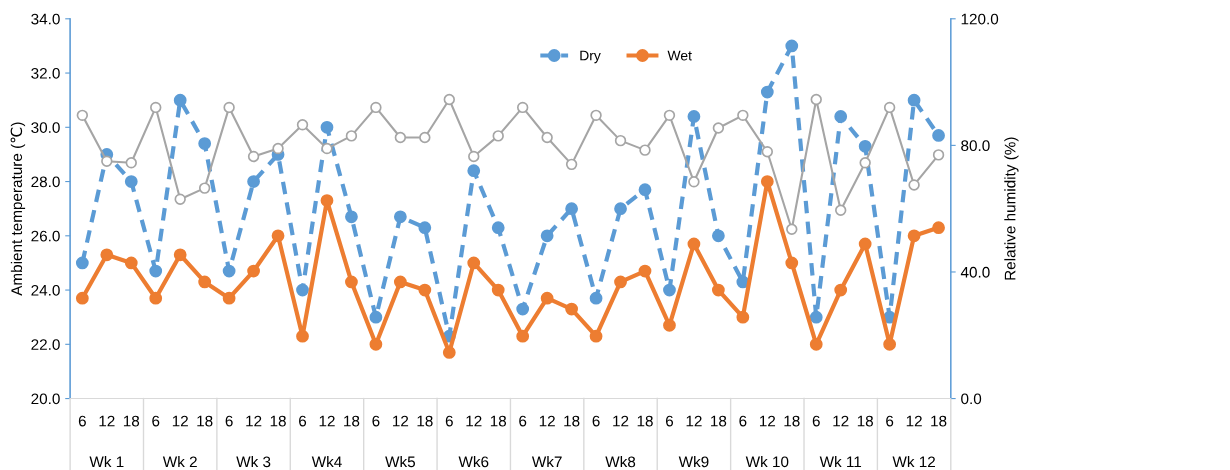 The height and width of the screenshot is (470, 1230). What do you see at coordinates (18, 209) in the screenshot?
I see `y-axis-title: Ambient temperature (℃)` at bounding box center [18, 209].